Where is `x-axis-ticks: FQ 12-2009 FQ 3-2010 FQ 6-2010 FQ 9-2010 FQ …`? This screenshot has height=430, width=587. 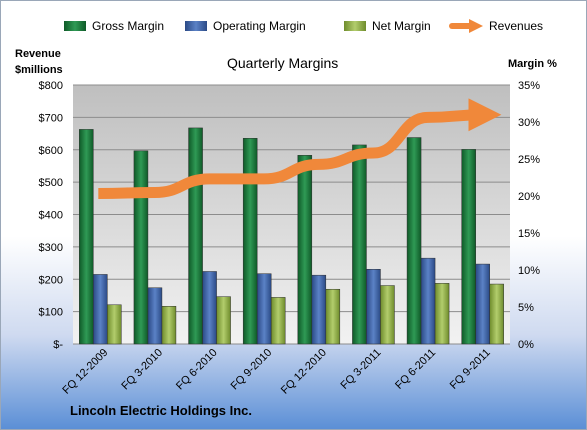 x-axis-ticks: FQ 12-2009 FQ 3-2010 FQ 6-2010 FQ 9-2010 FQ … is located at coordinates (276, 372).